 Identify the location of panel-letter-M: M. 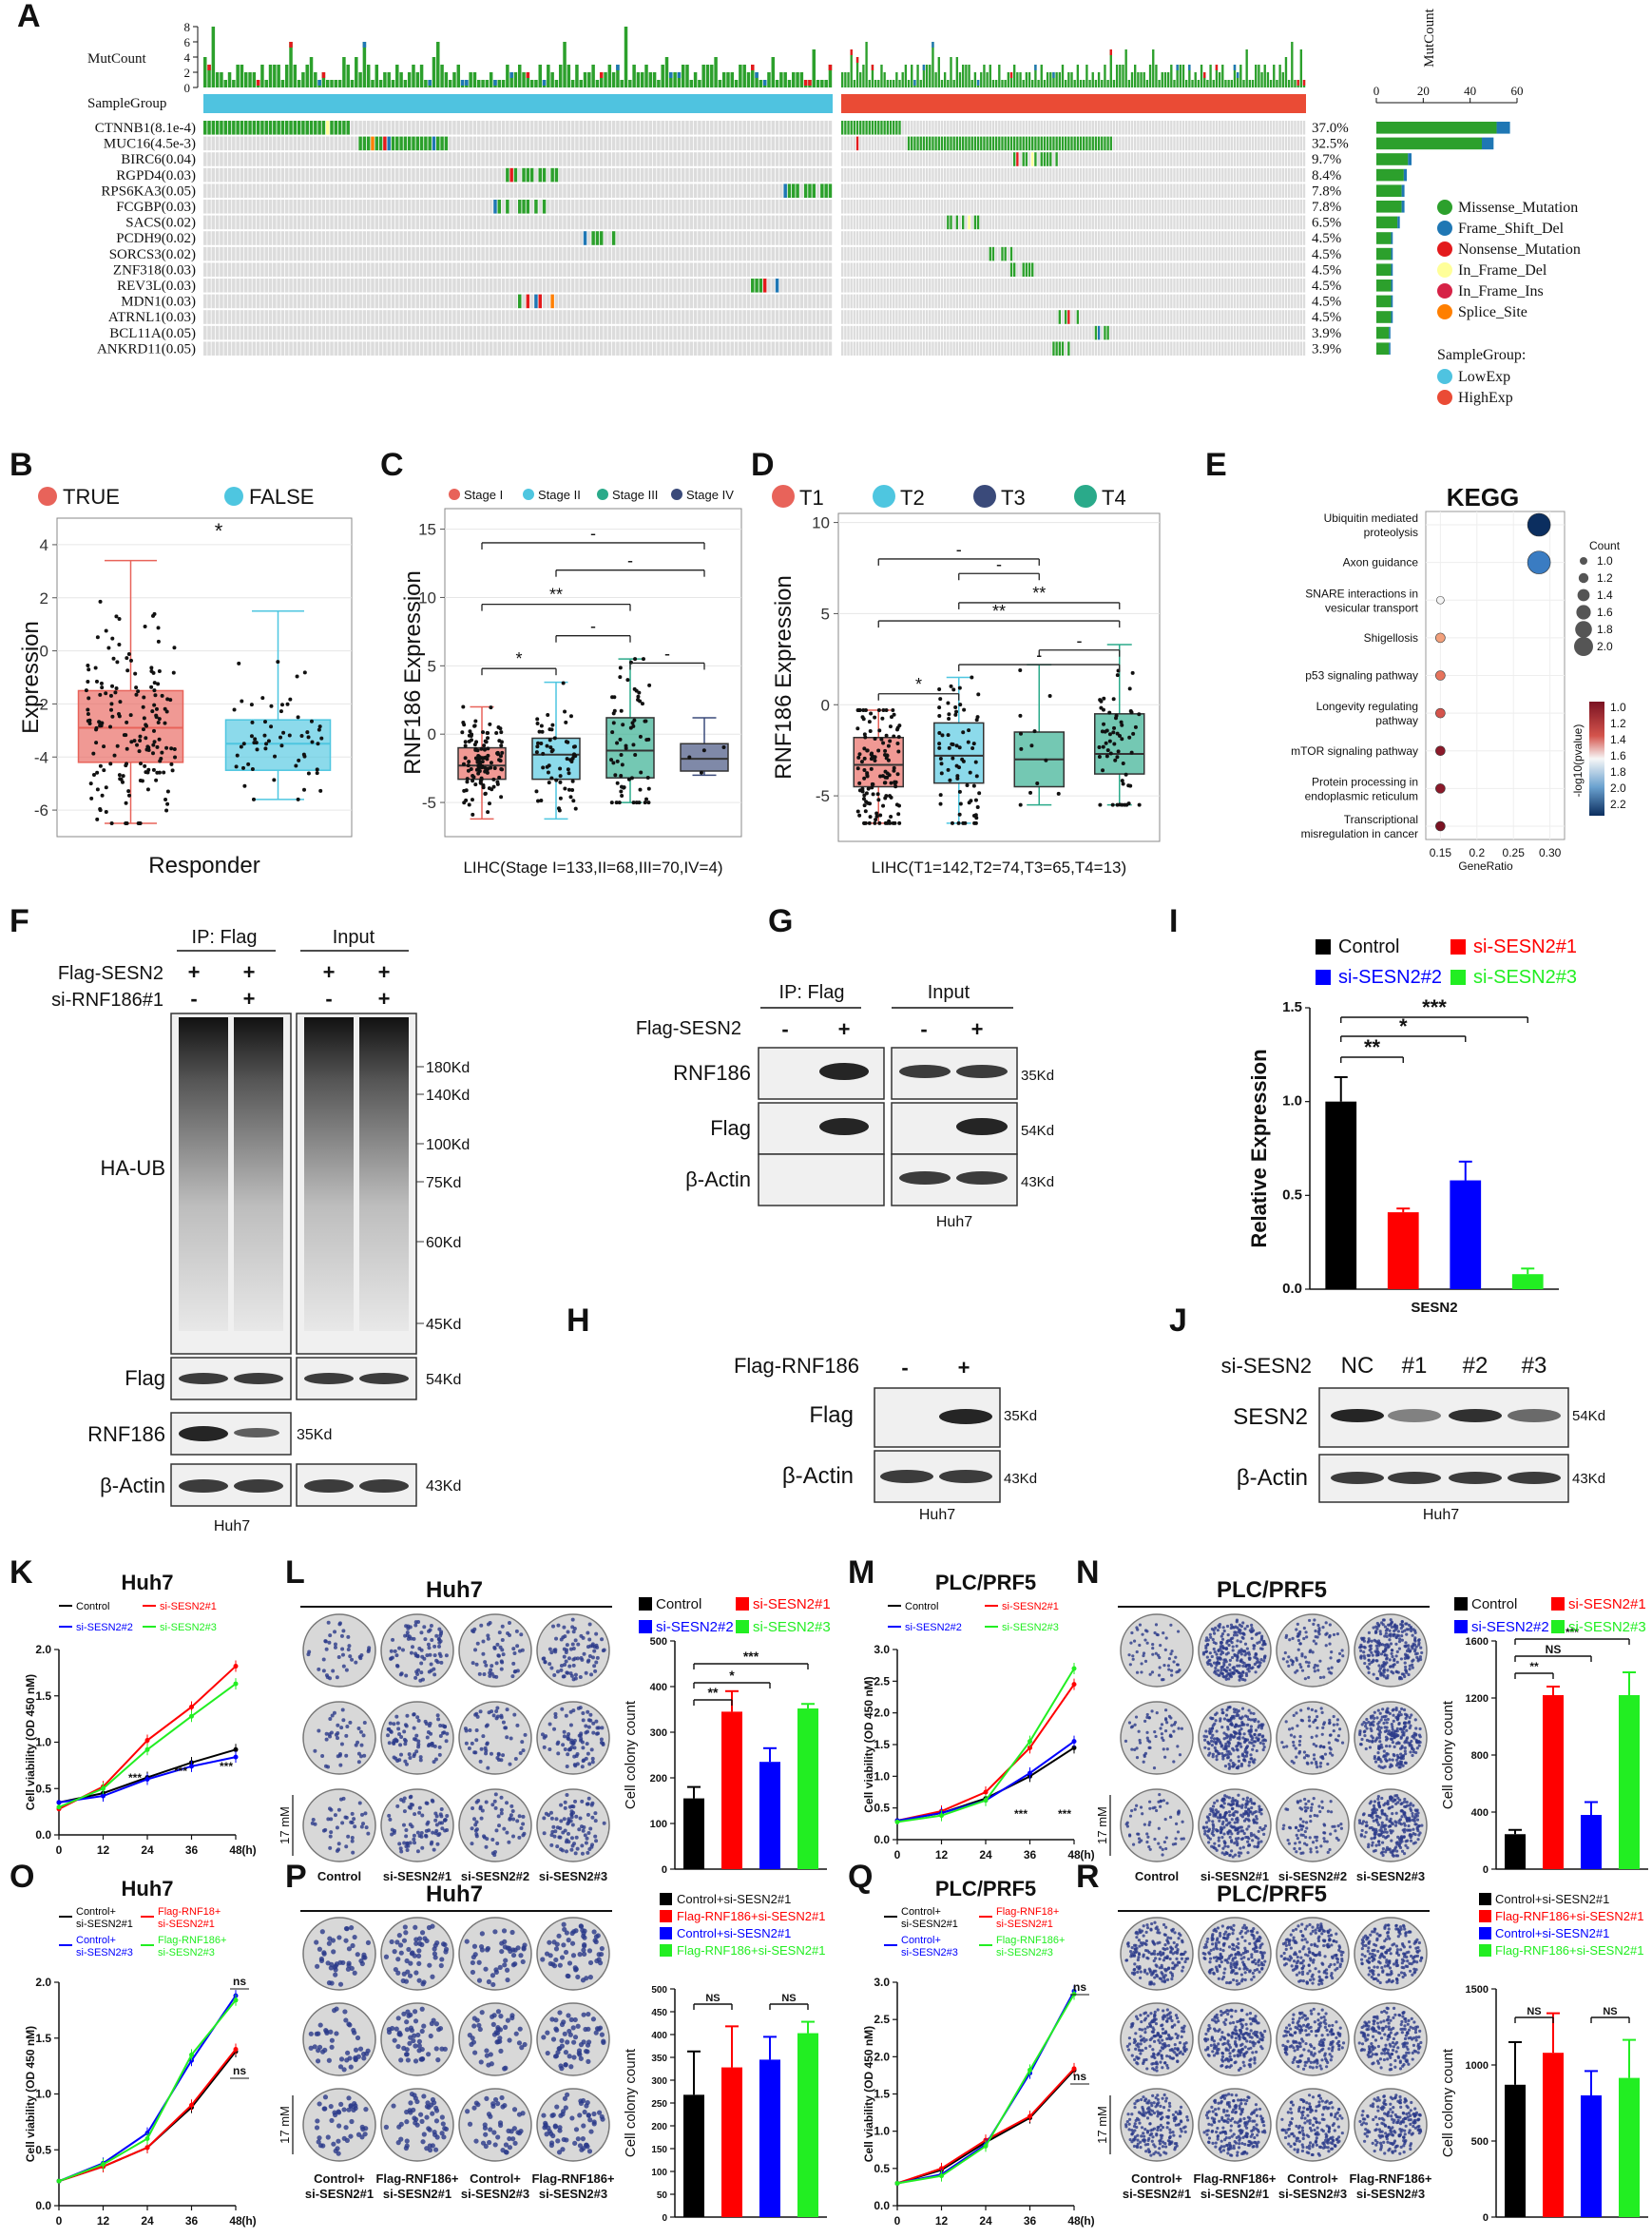
(861, 1572).